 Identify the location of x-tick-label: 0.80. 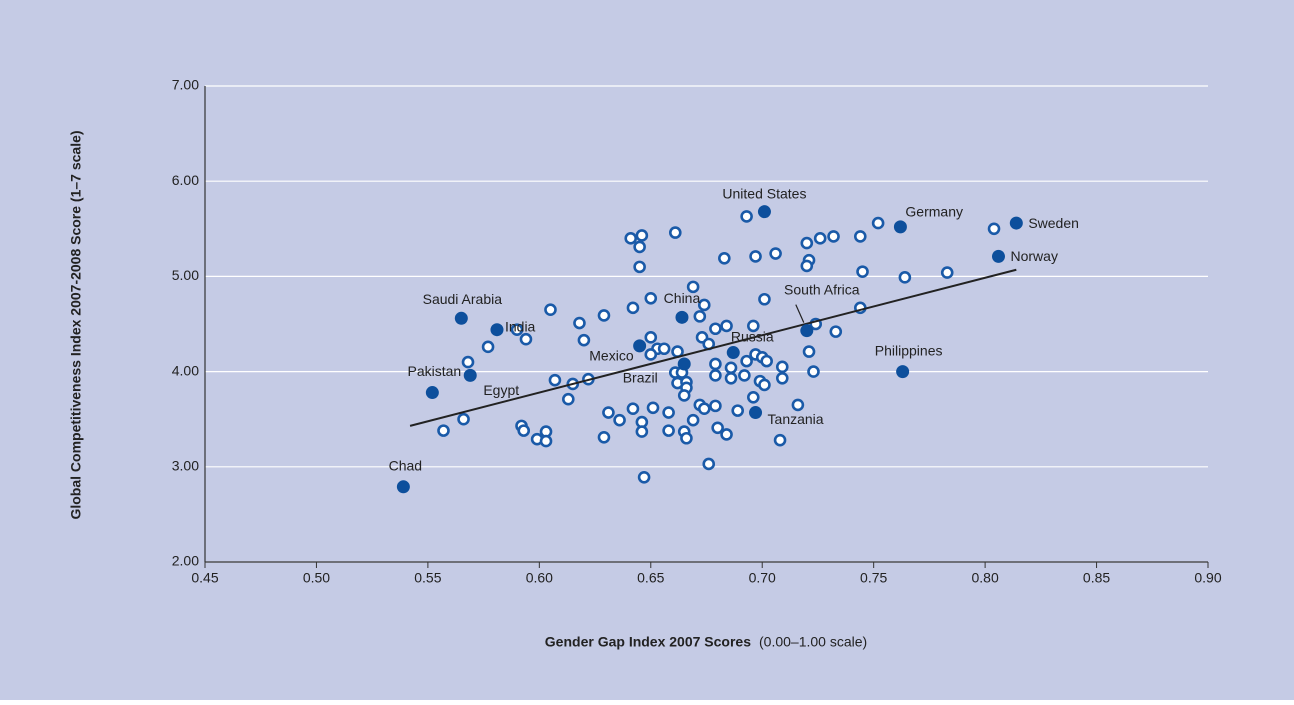
(984, 578).